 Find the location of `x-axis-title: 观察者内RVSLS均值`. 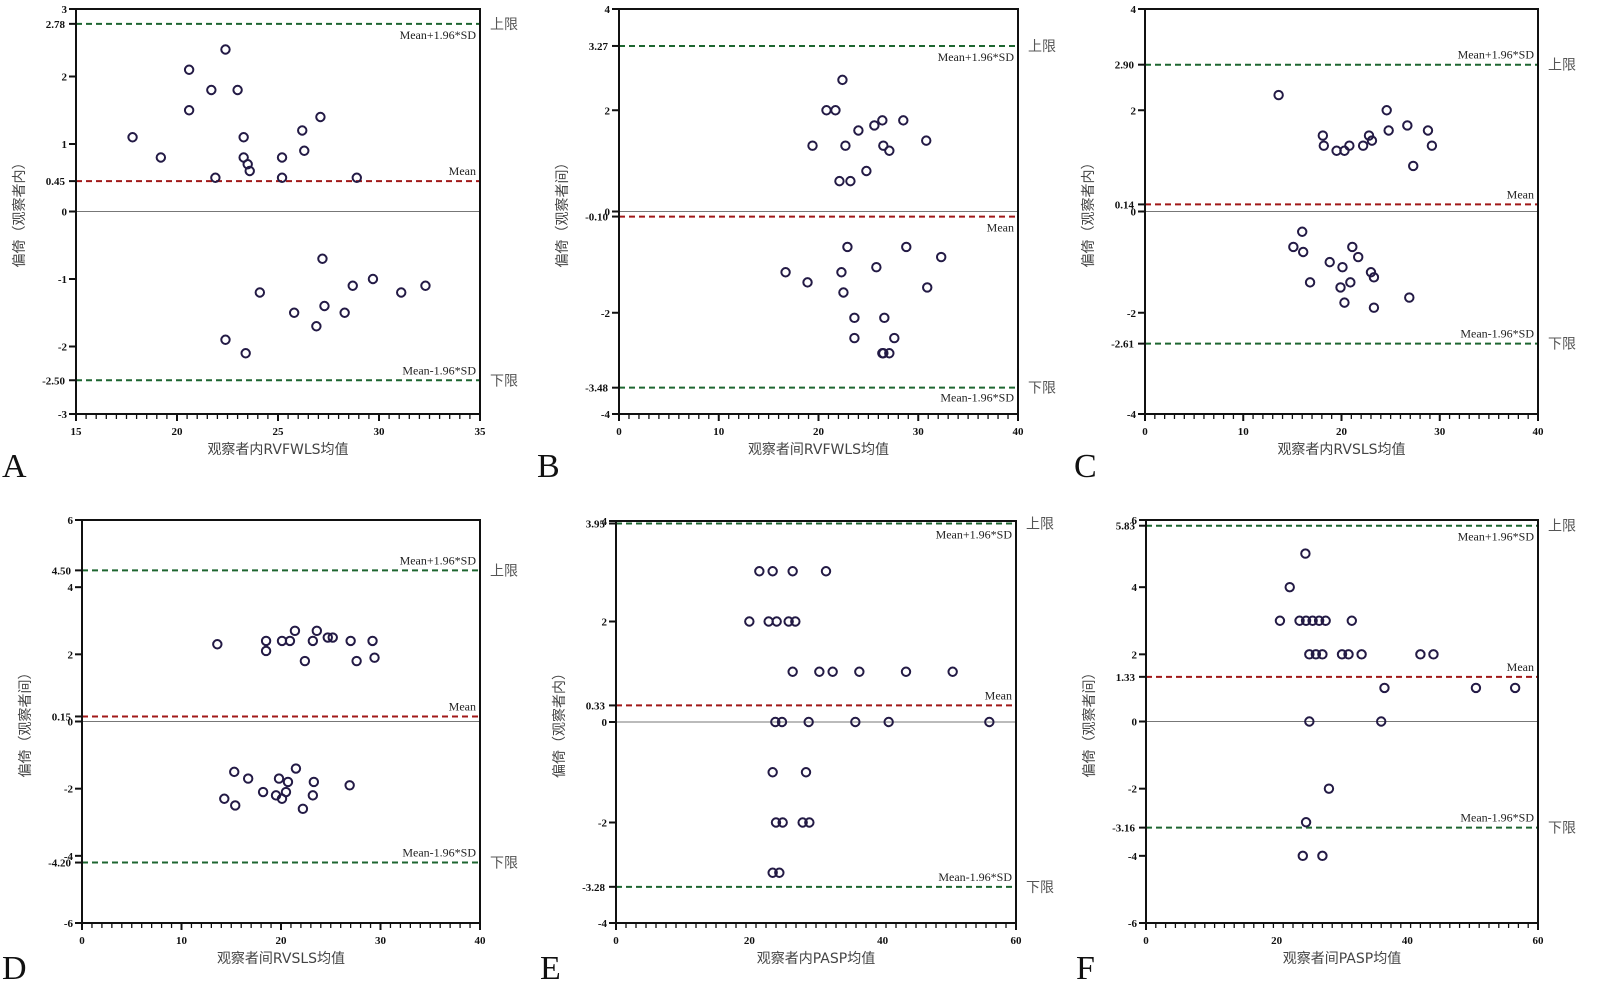

x-axis-title: 观察者内RVSLS均值 is located at coordinates (1341, 449).